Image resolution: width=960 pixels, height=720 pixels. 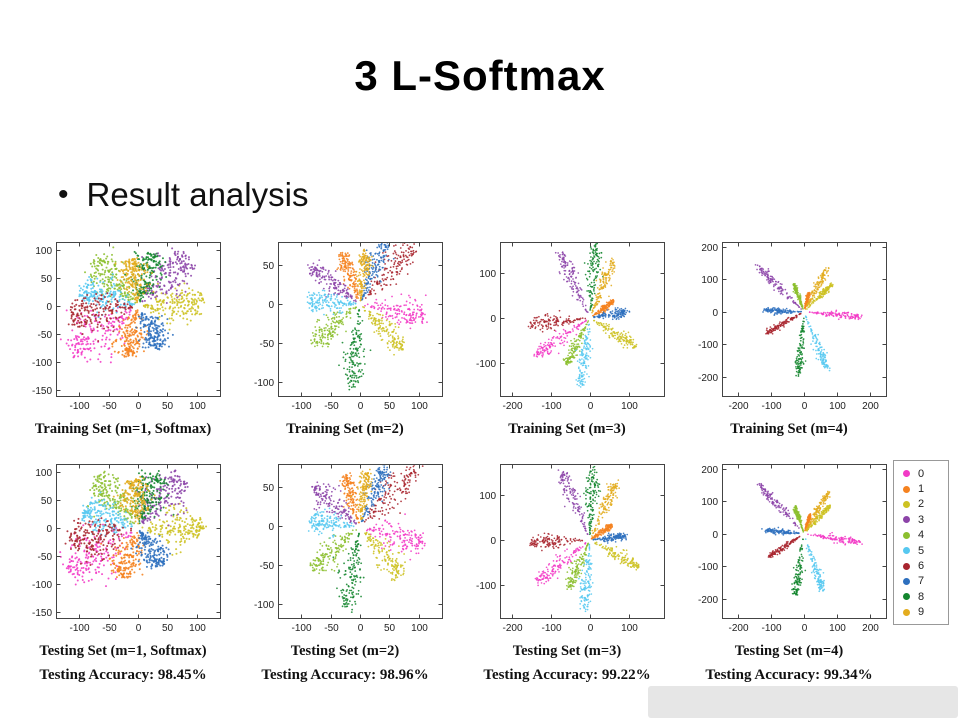 I want to click on chart-caption: Training Set (m=1, Softmax), so click(x=123, y=429).